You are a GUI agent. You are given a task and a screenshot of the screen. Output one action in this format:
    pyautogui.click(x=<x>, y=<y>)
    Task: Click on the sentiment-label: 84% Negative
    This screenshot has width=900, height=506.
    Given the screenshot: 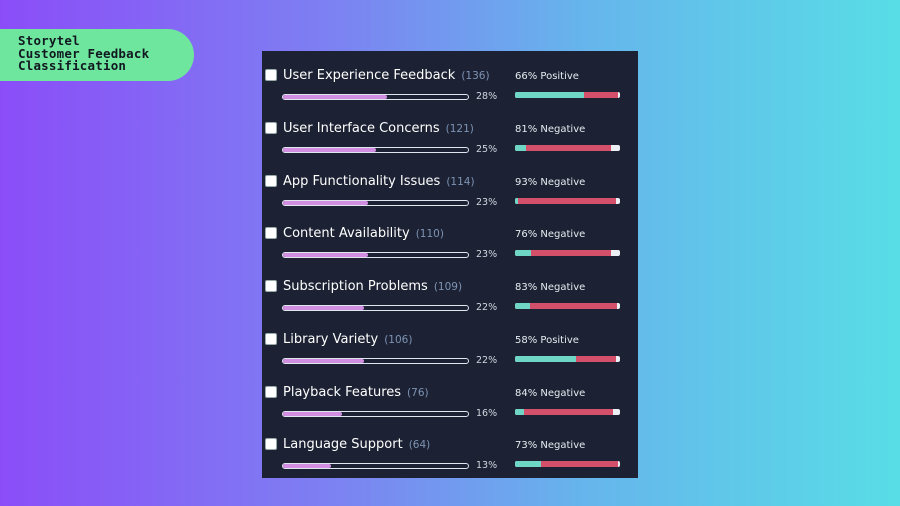 What is the action you would take?
    pyautogui.click(x=550, y=393)
    